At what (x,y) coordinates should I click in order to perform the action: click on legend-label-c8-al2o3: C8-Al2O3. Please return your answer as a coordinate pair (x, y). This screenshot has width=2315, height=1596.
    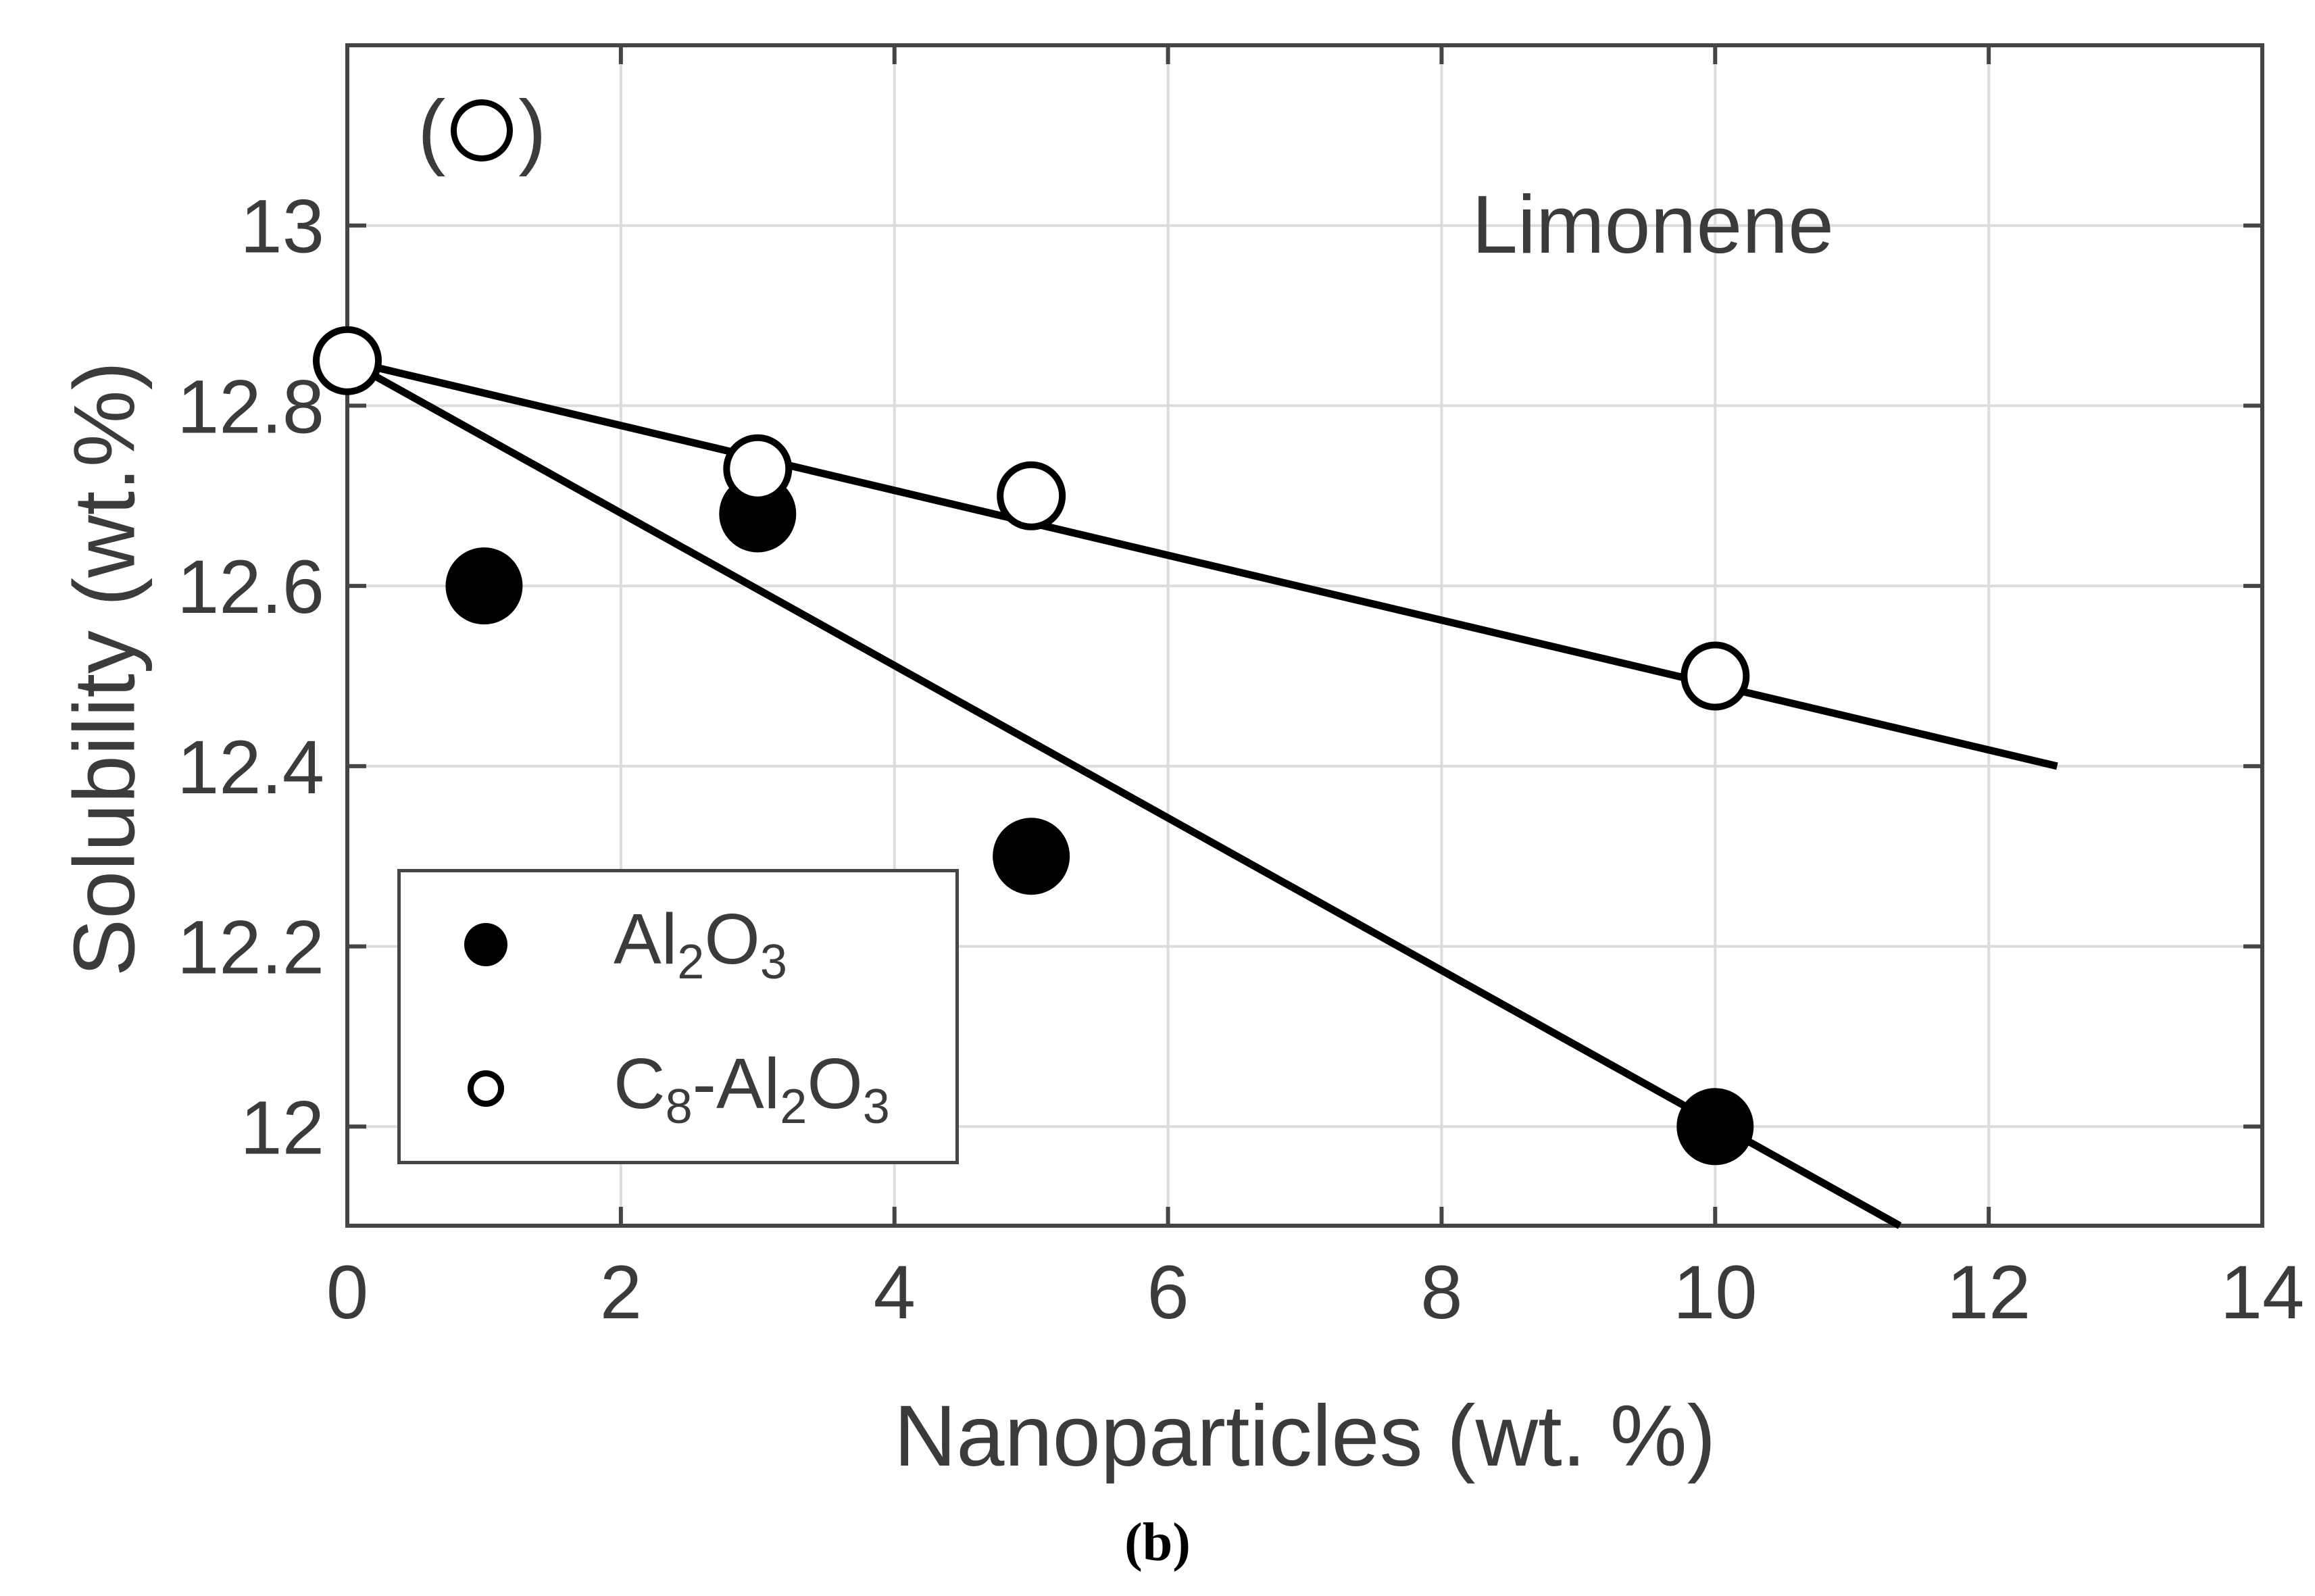
    Looking at the image, I should click on (752, 1088).